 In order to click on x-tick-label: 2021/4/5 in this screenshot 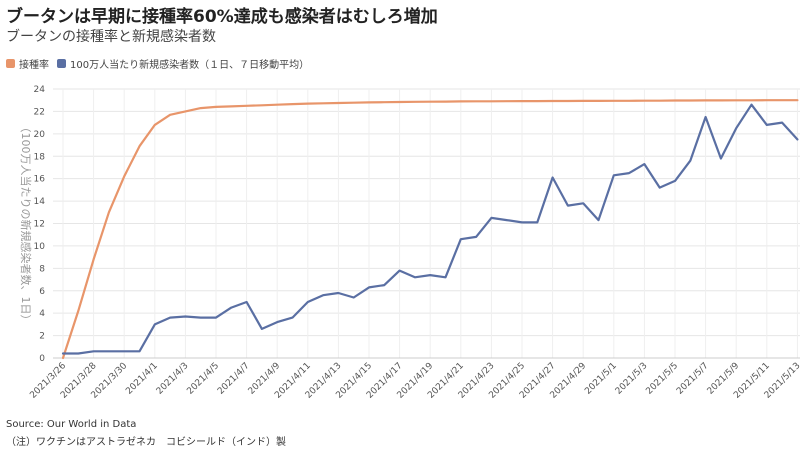, I will do `click(203, 379)`.